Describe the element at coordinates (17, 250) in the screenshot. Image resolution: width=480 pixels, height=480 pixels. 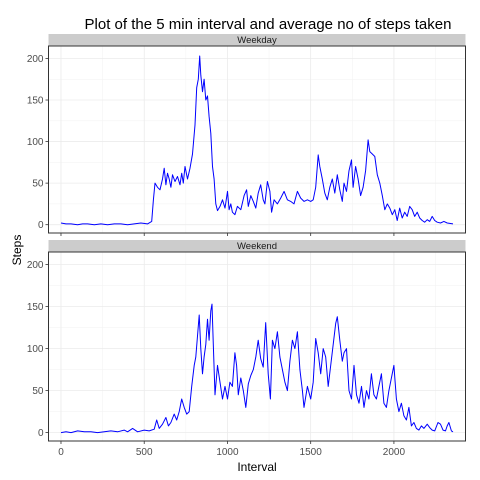
I see `y-axis-title: Steps` at that location.